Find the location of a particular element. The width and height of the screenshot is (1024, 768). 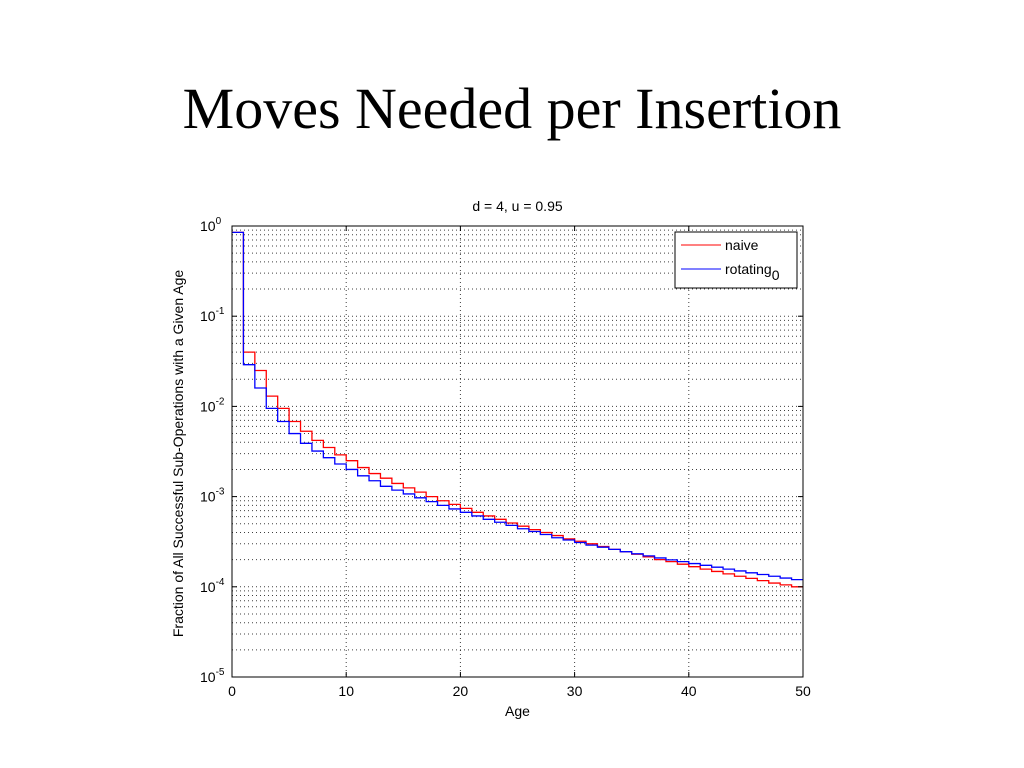

x-tick-label: 30 is located at coordinates (575, 691).